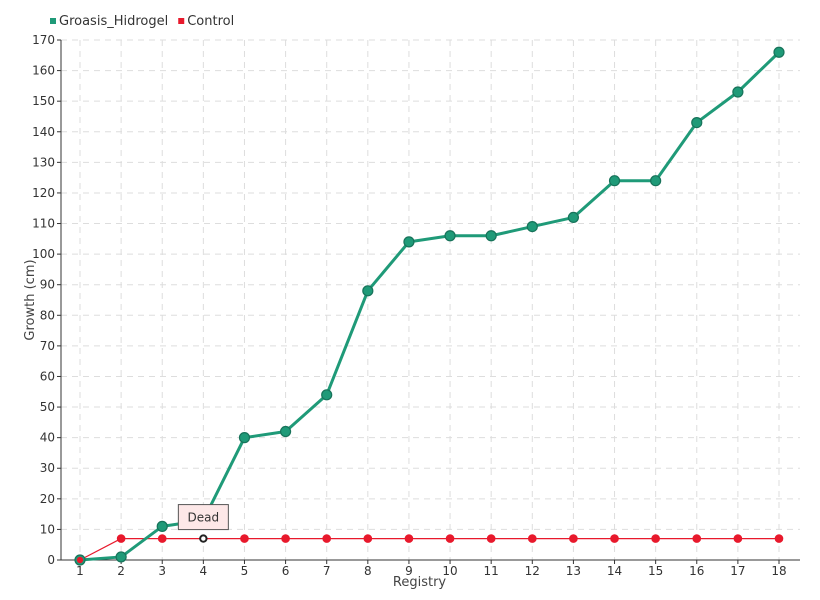 Image resolution: width=820 pixels, height=600 pixels. I want to click on series-line-control, so click(429, 549).